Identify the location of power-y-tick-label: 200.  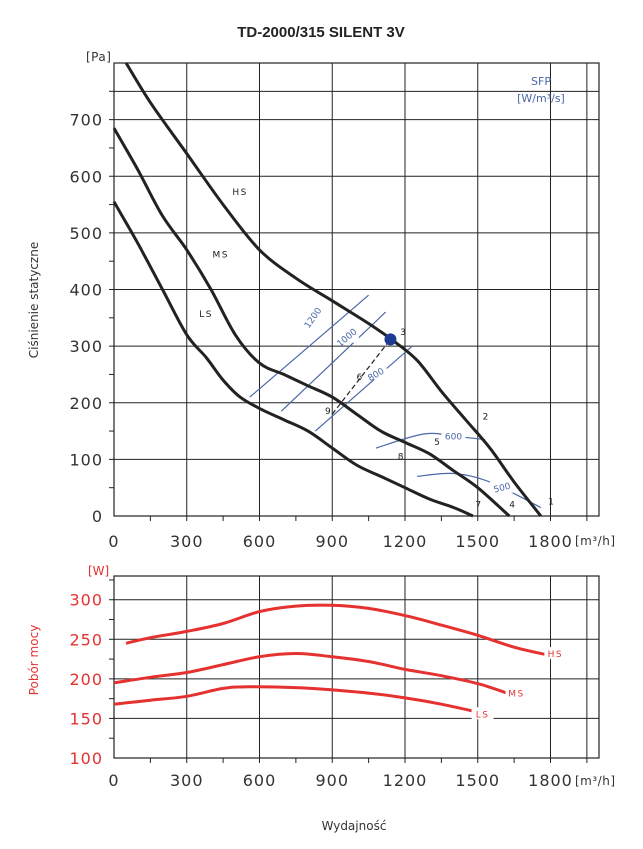
(86, 679).